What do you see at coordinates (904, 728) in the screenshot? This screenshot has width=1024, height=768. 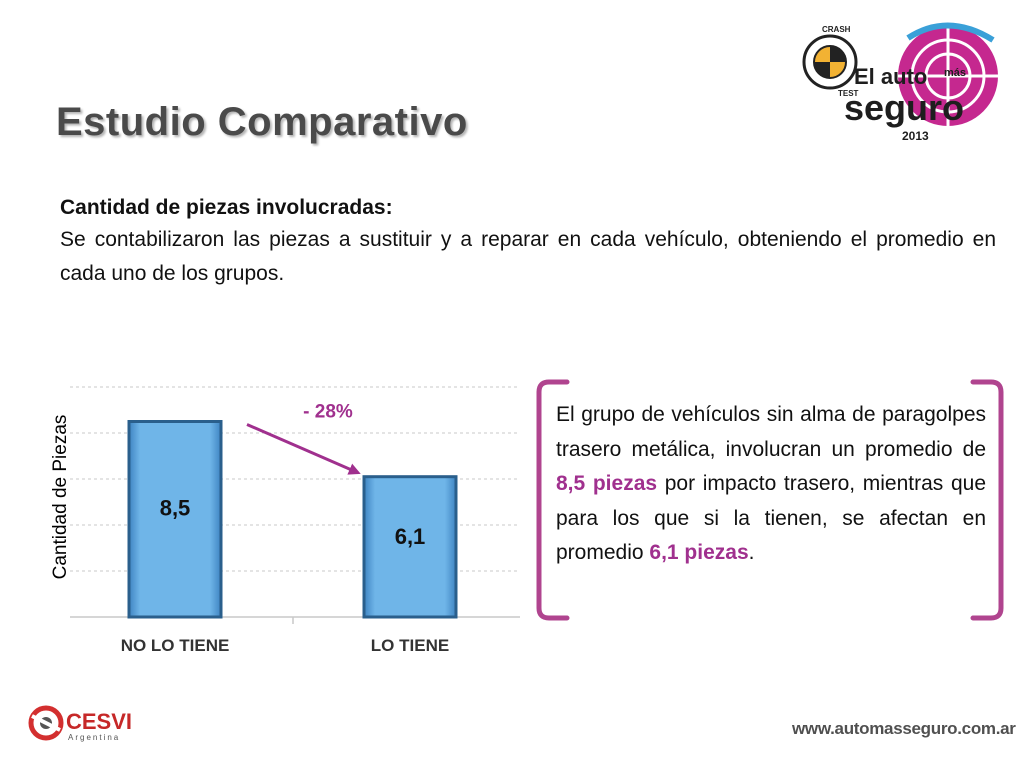 I see `website-link: www.automasseguro.com.ar` at bounding box center [904, 728].